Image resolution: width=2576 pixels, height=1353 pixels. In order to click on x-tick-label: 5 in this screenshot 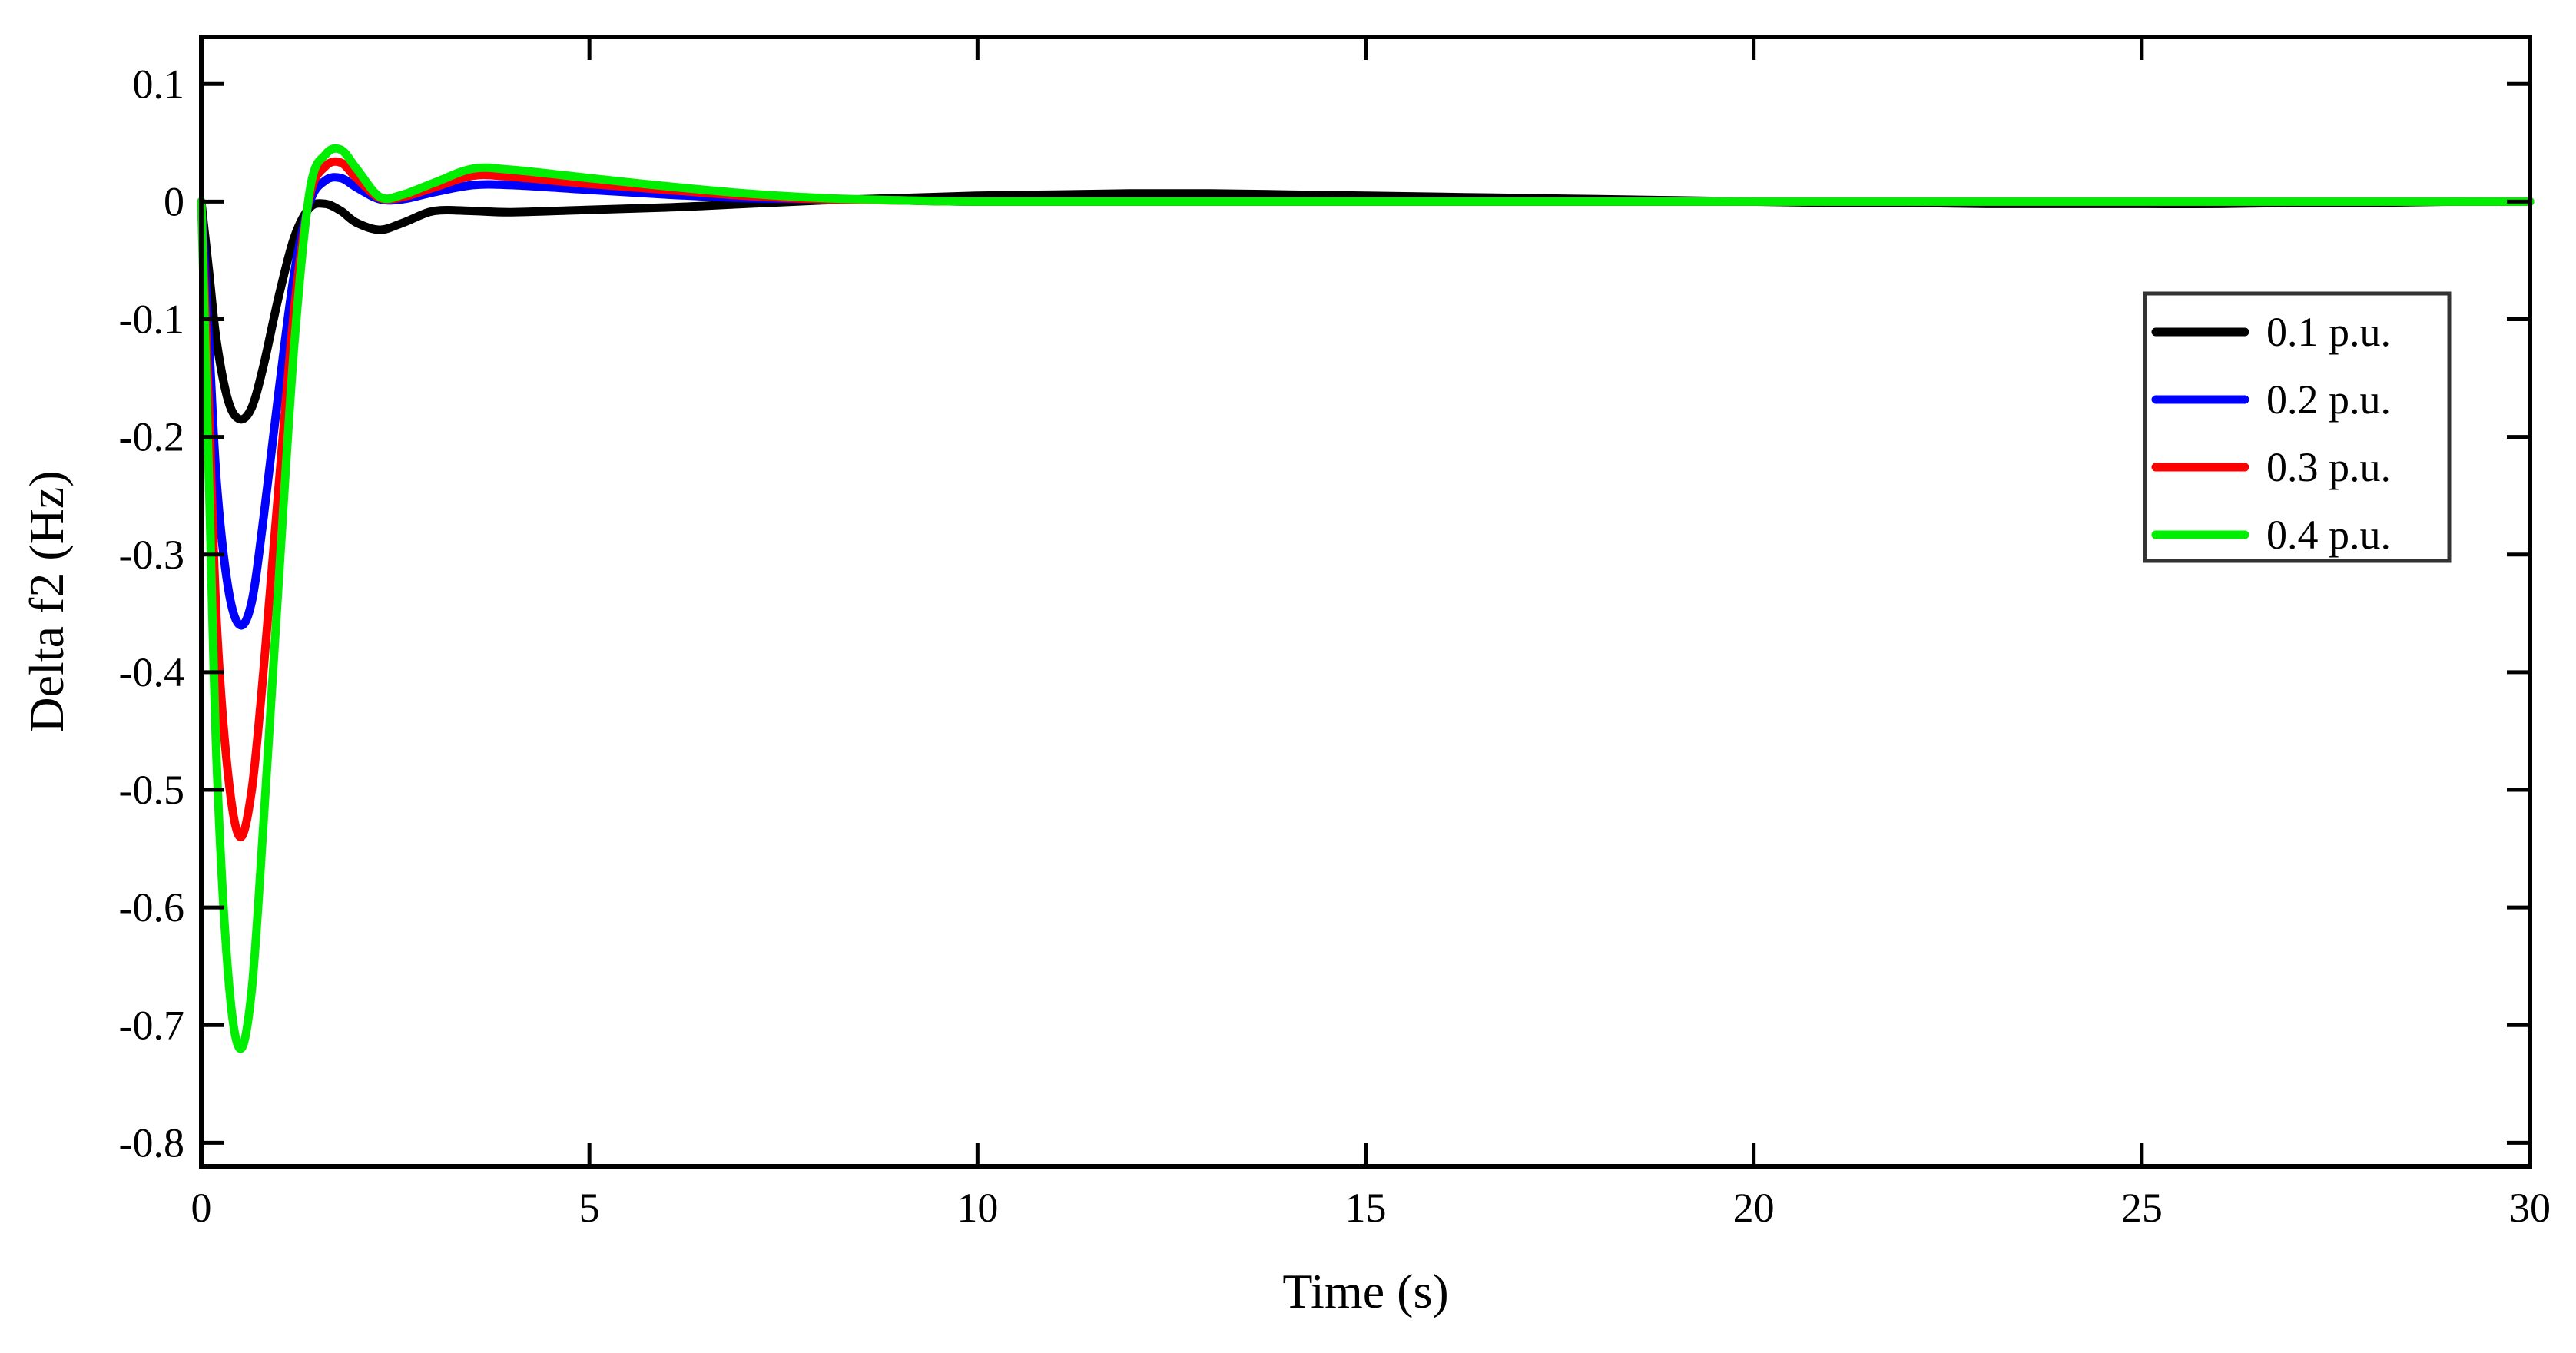, I will do `click(589, 1208)`.